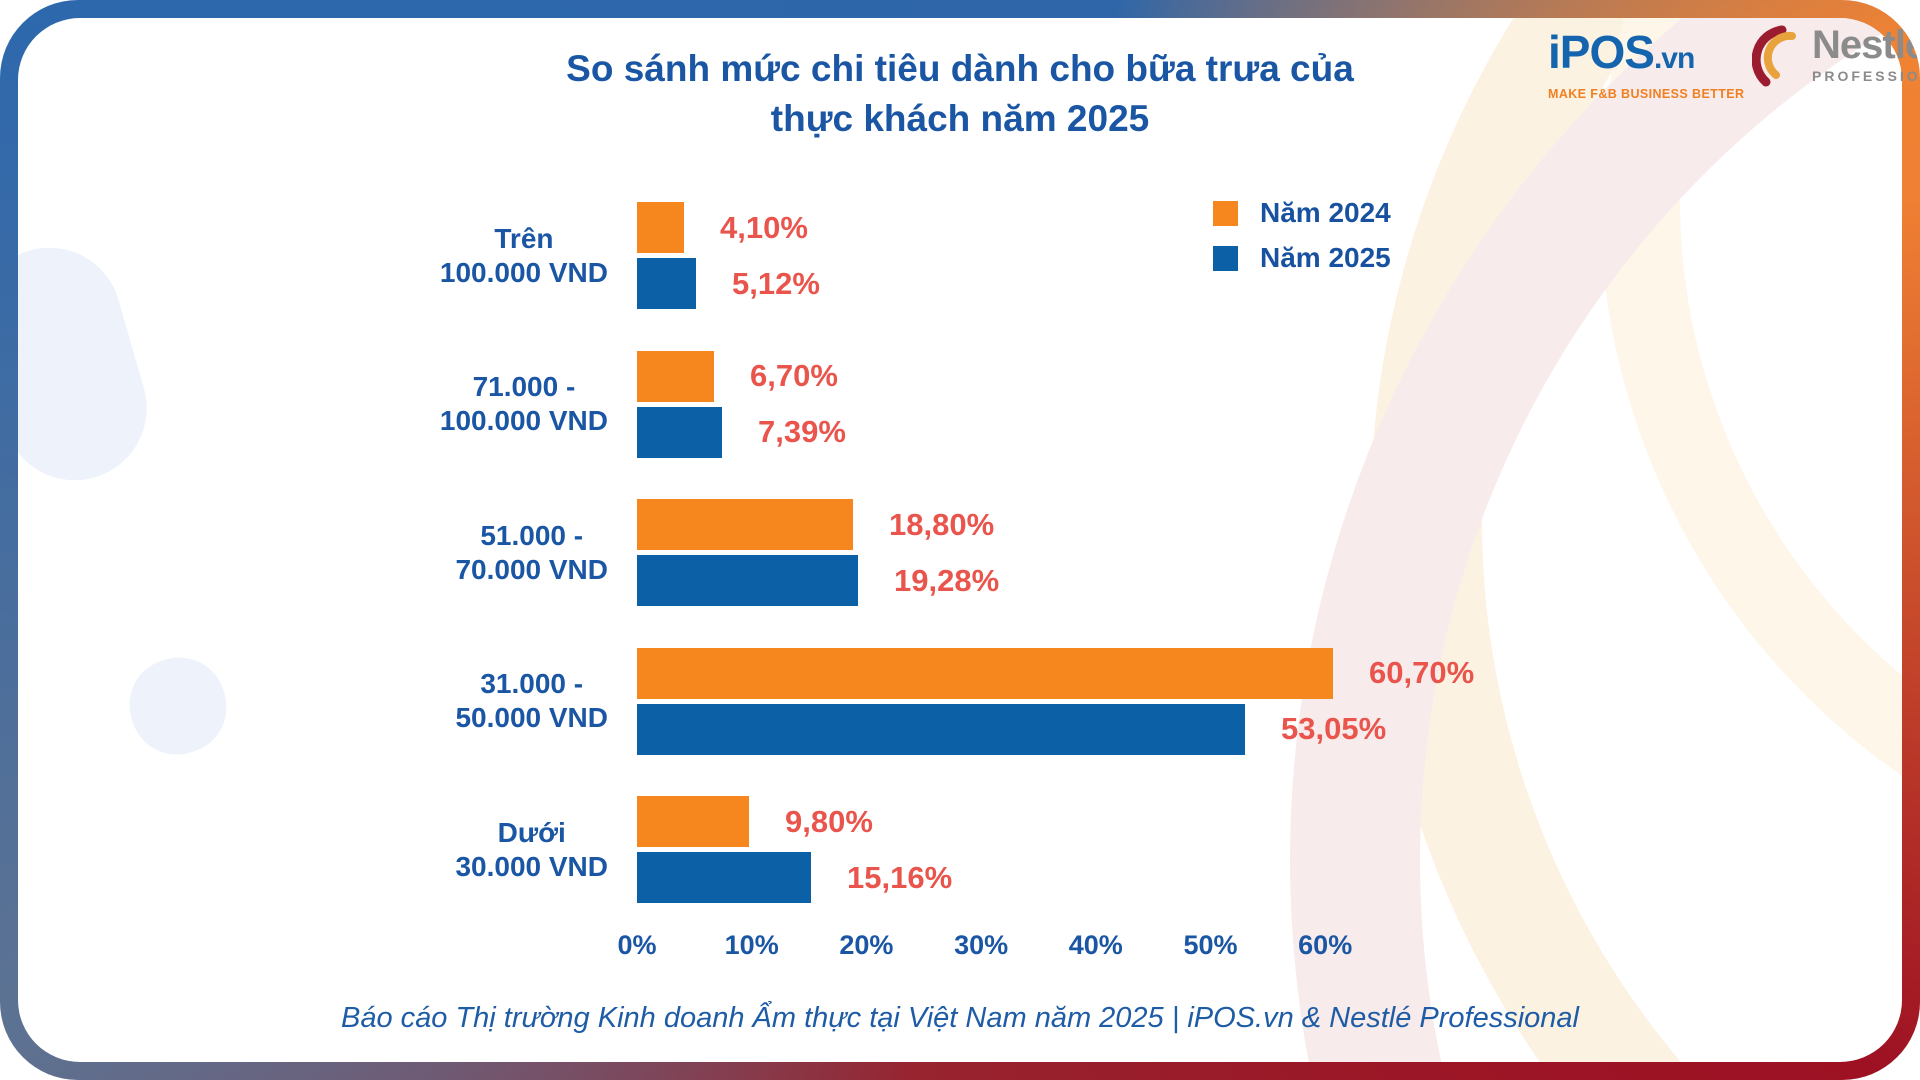 The width and height of the screenshot is (1920, 1080). Describe the element at coordinates (1325, 945) in the screenshot. I see `x-axis-tick: 60%` at that location.